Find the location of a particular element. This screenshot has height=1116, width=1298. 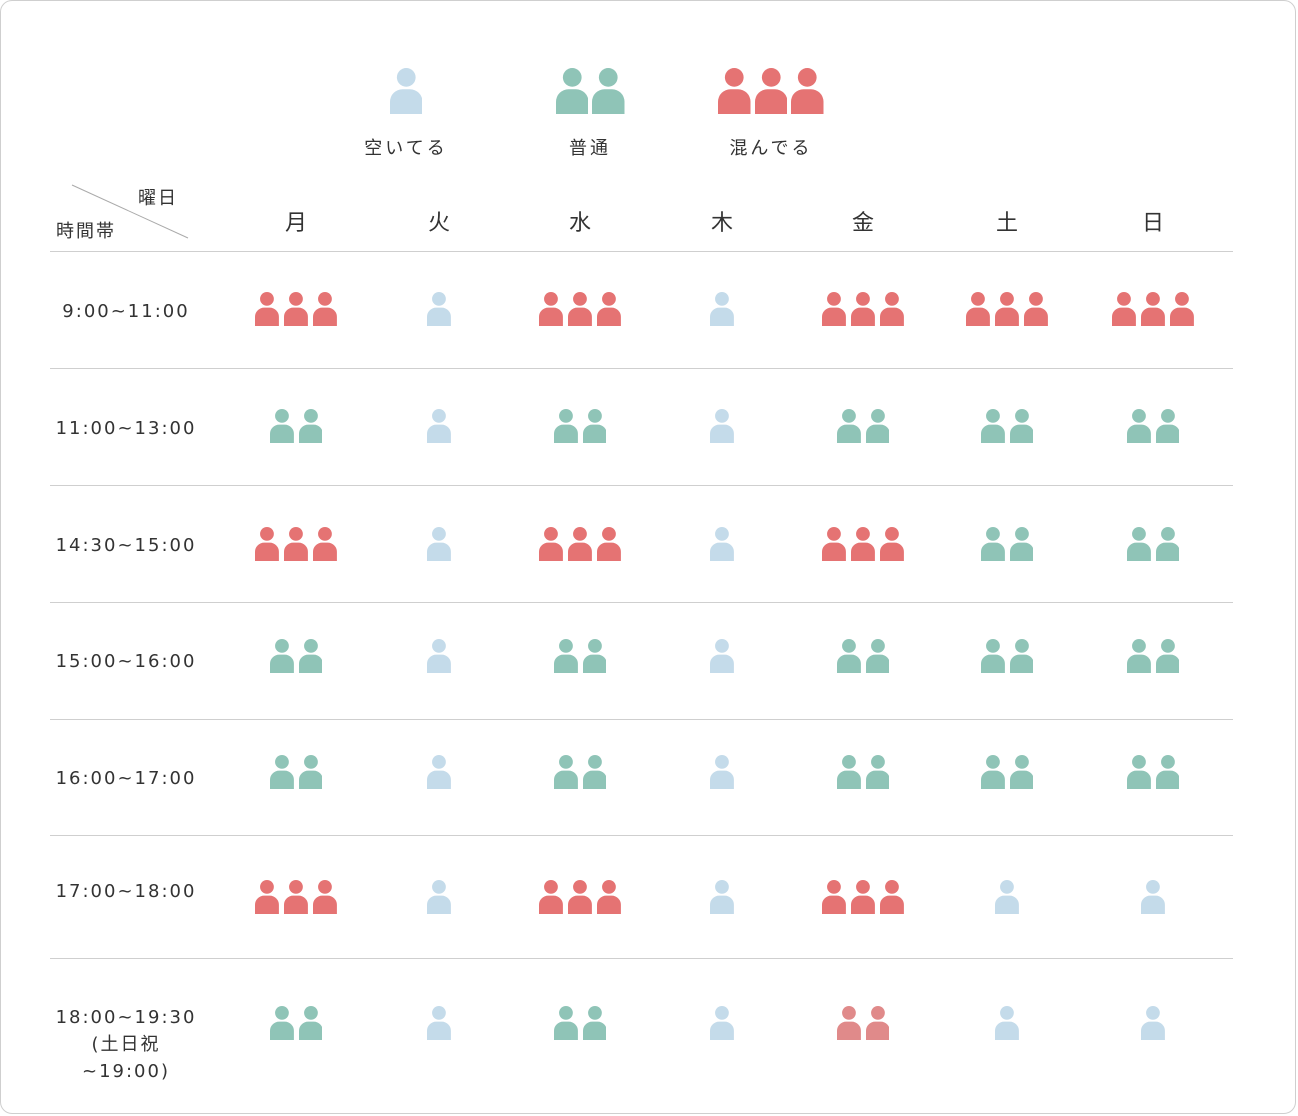

time-range: 15:00~16:00 is located at coordinates (126, 661).